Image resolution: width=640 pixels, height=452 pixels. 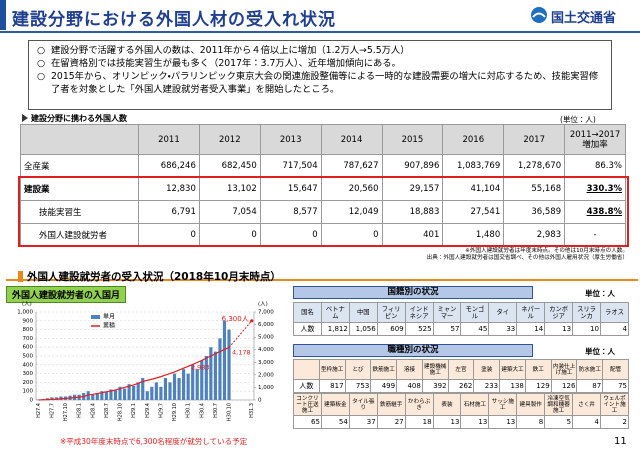 What do you see at coordinates (240, 334) in the screenshot?
I see `projection-line` at bounding box center [240, 334].